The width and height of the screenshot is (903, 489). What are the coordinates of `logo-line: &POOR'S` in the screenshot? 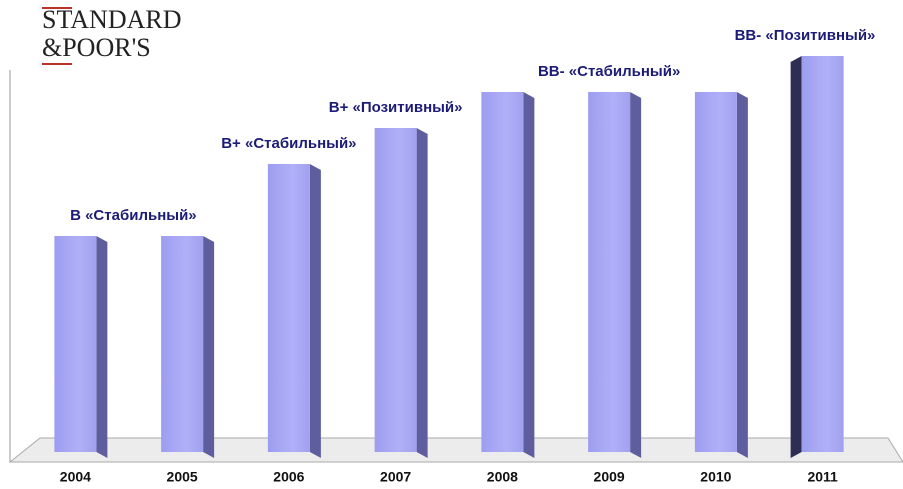 It's located at (96, 47).